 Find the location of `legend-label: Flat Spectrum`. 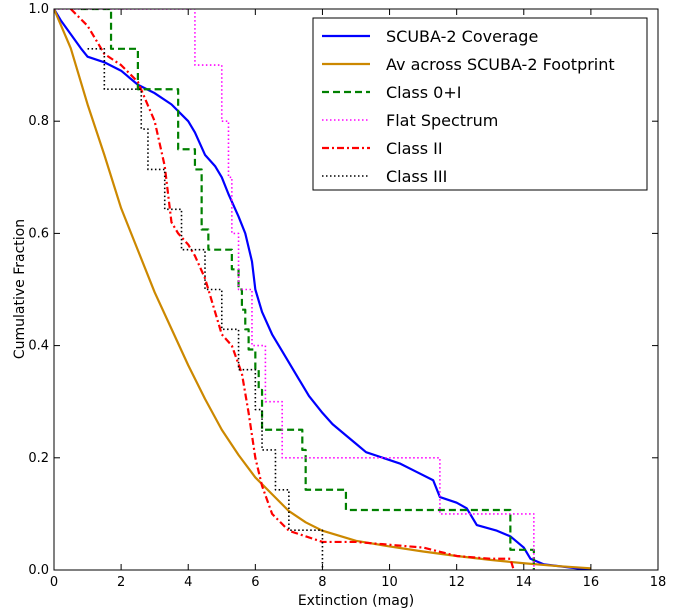

legend-label: Flat Spectrum is located at coordinates (442, 120).